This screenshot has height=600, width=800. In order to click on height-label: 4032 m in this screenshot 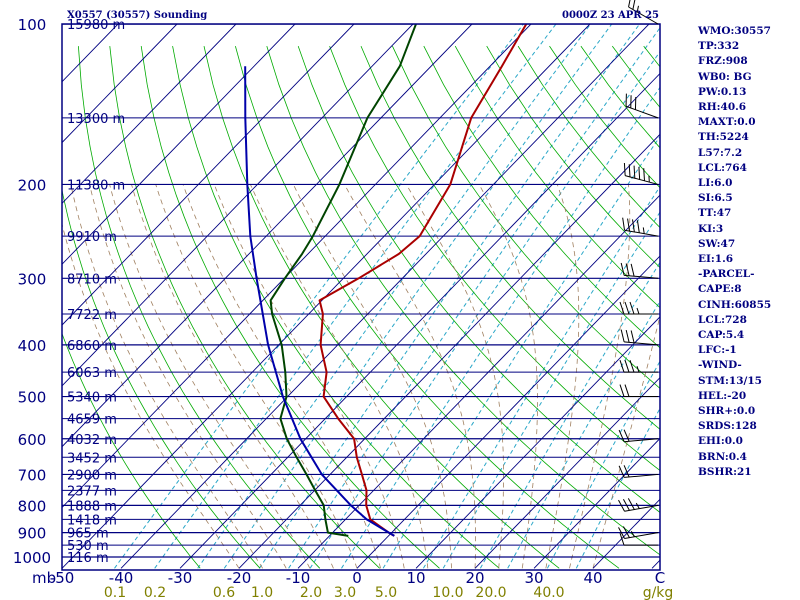, I will do `click(92, 440)`.